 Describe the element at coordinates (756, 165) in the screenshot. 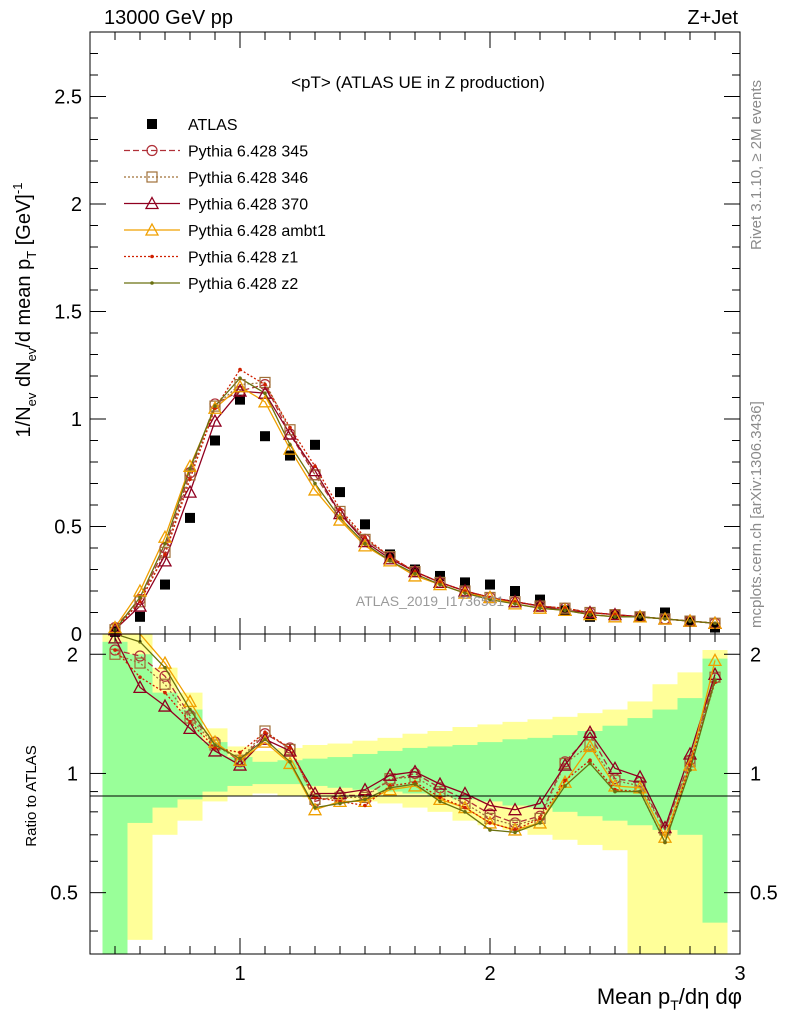

I see `rivet-label: Rivet 3.1.10, ≥ 2M events` at that location.